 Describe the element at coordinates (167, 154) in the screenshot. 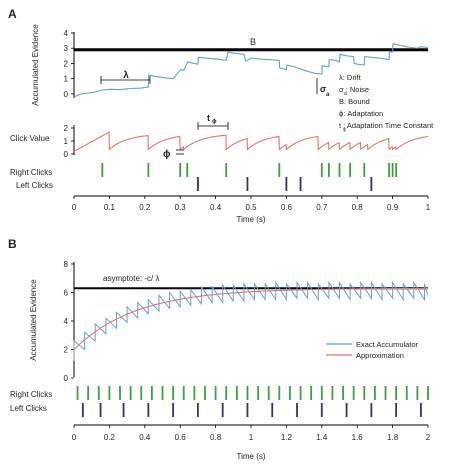

I see `phi-symbol: ϕ` at that location.